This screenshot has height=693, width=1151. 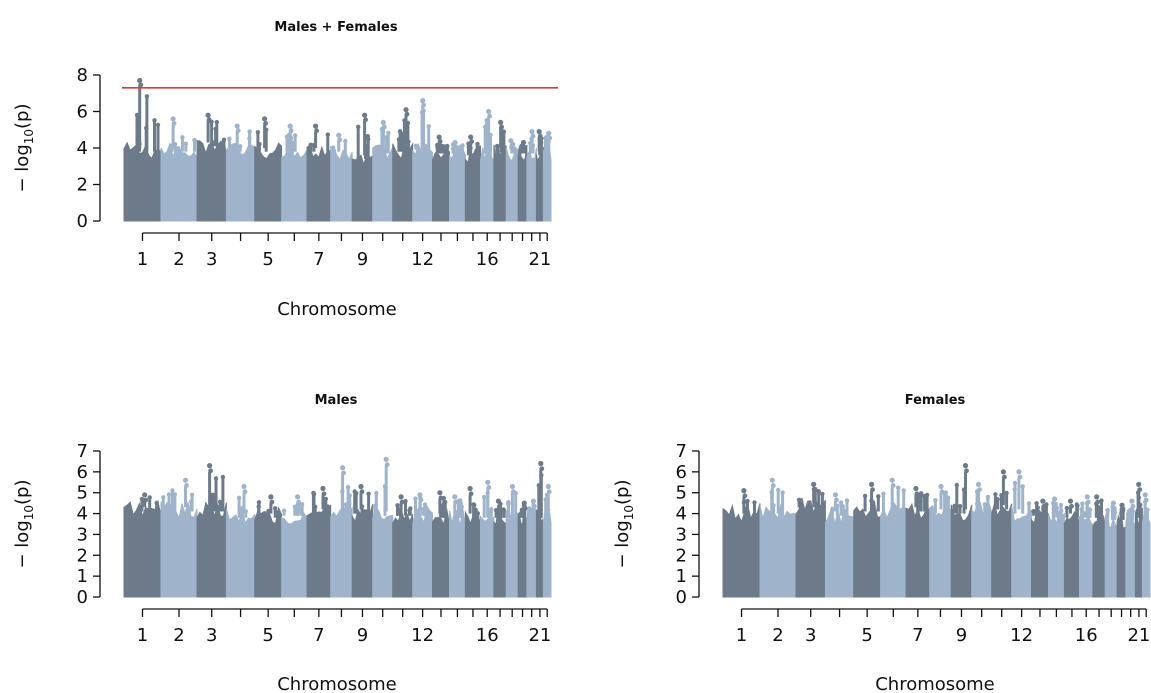 I want to click on y-tick-label: 8, so click(x=82, y=75).